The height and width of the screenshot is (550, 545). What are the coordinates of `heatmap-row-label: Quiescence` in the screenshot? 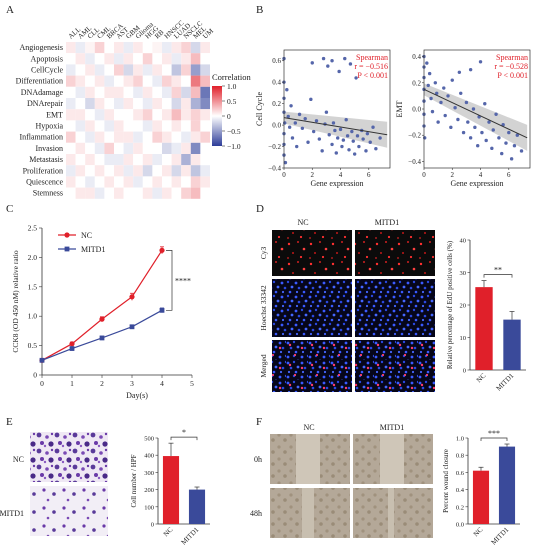 It's located at (44, 181).